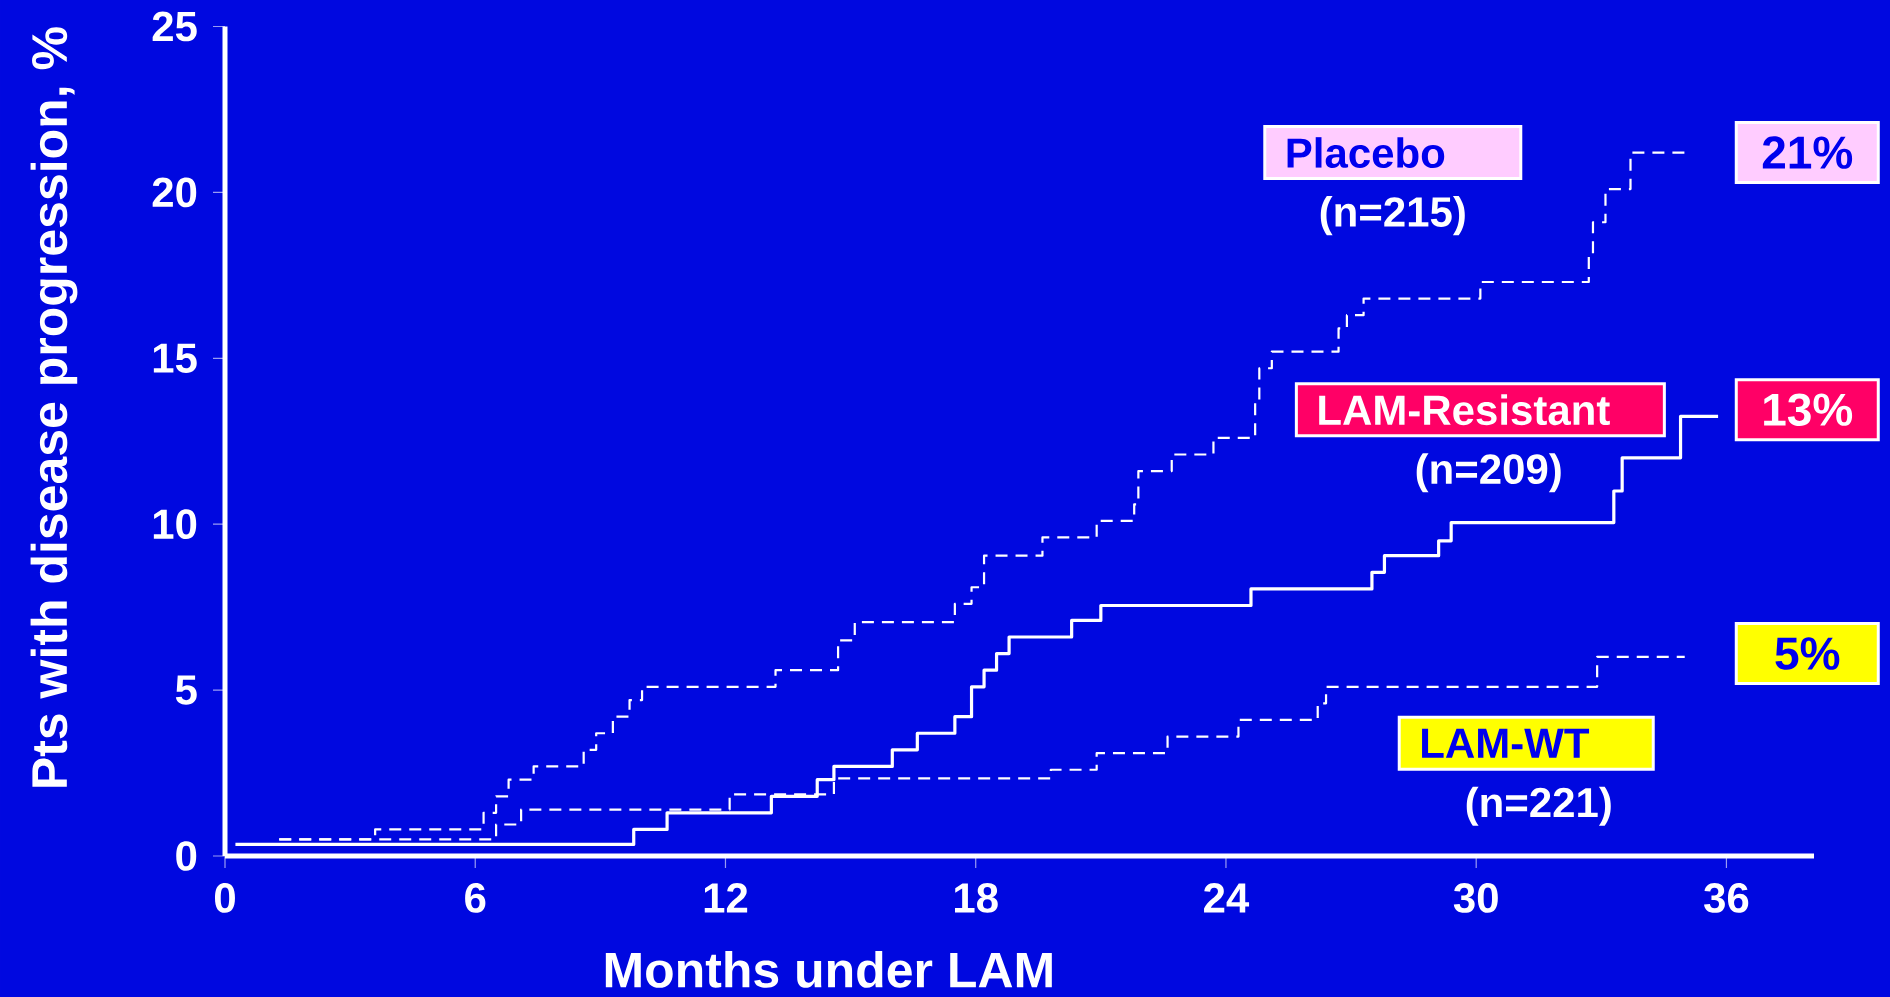 Image resolution: width=1890 pixels, height=997 pixels. I want to click on annotation: 5%, so click(1807, 653).